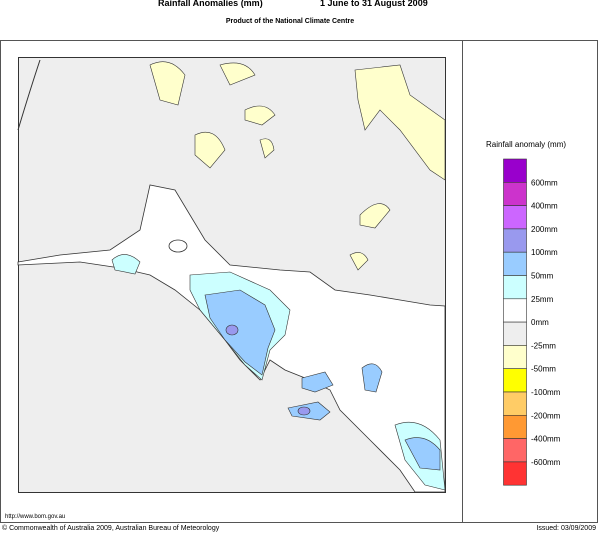 This screenshot has width=598, height=534. Describe the element at coordinates (374, 4) in the screenshot. I see `period: 1 June to 31 August 2009` at that location.